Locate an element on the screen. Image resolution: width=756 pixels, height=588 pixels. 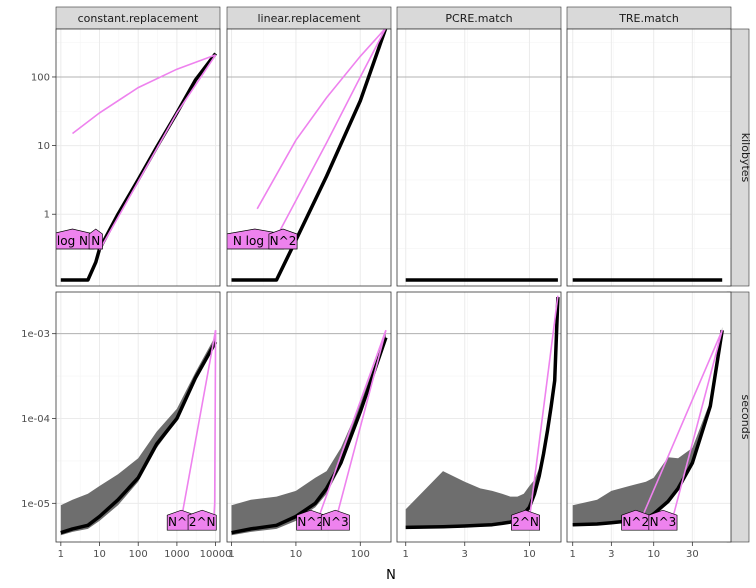
asymptote-label-text: N log N is located at coordinates (255, 241).